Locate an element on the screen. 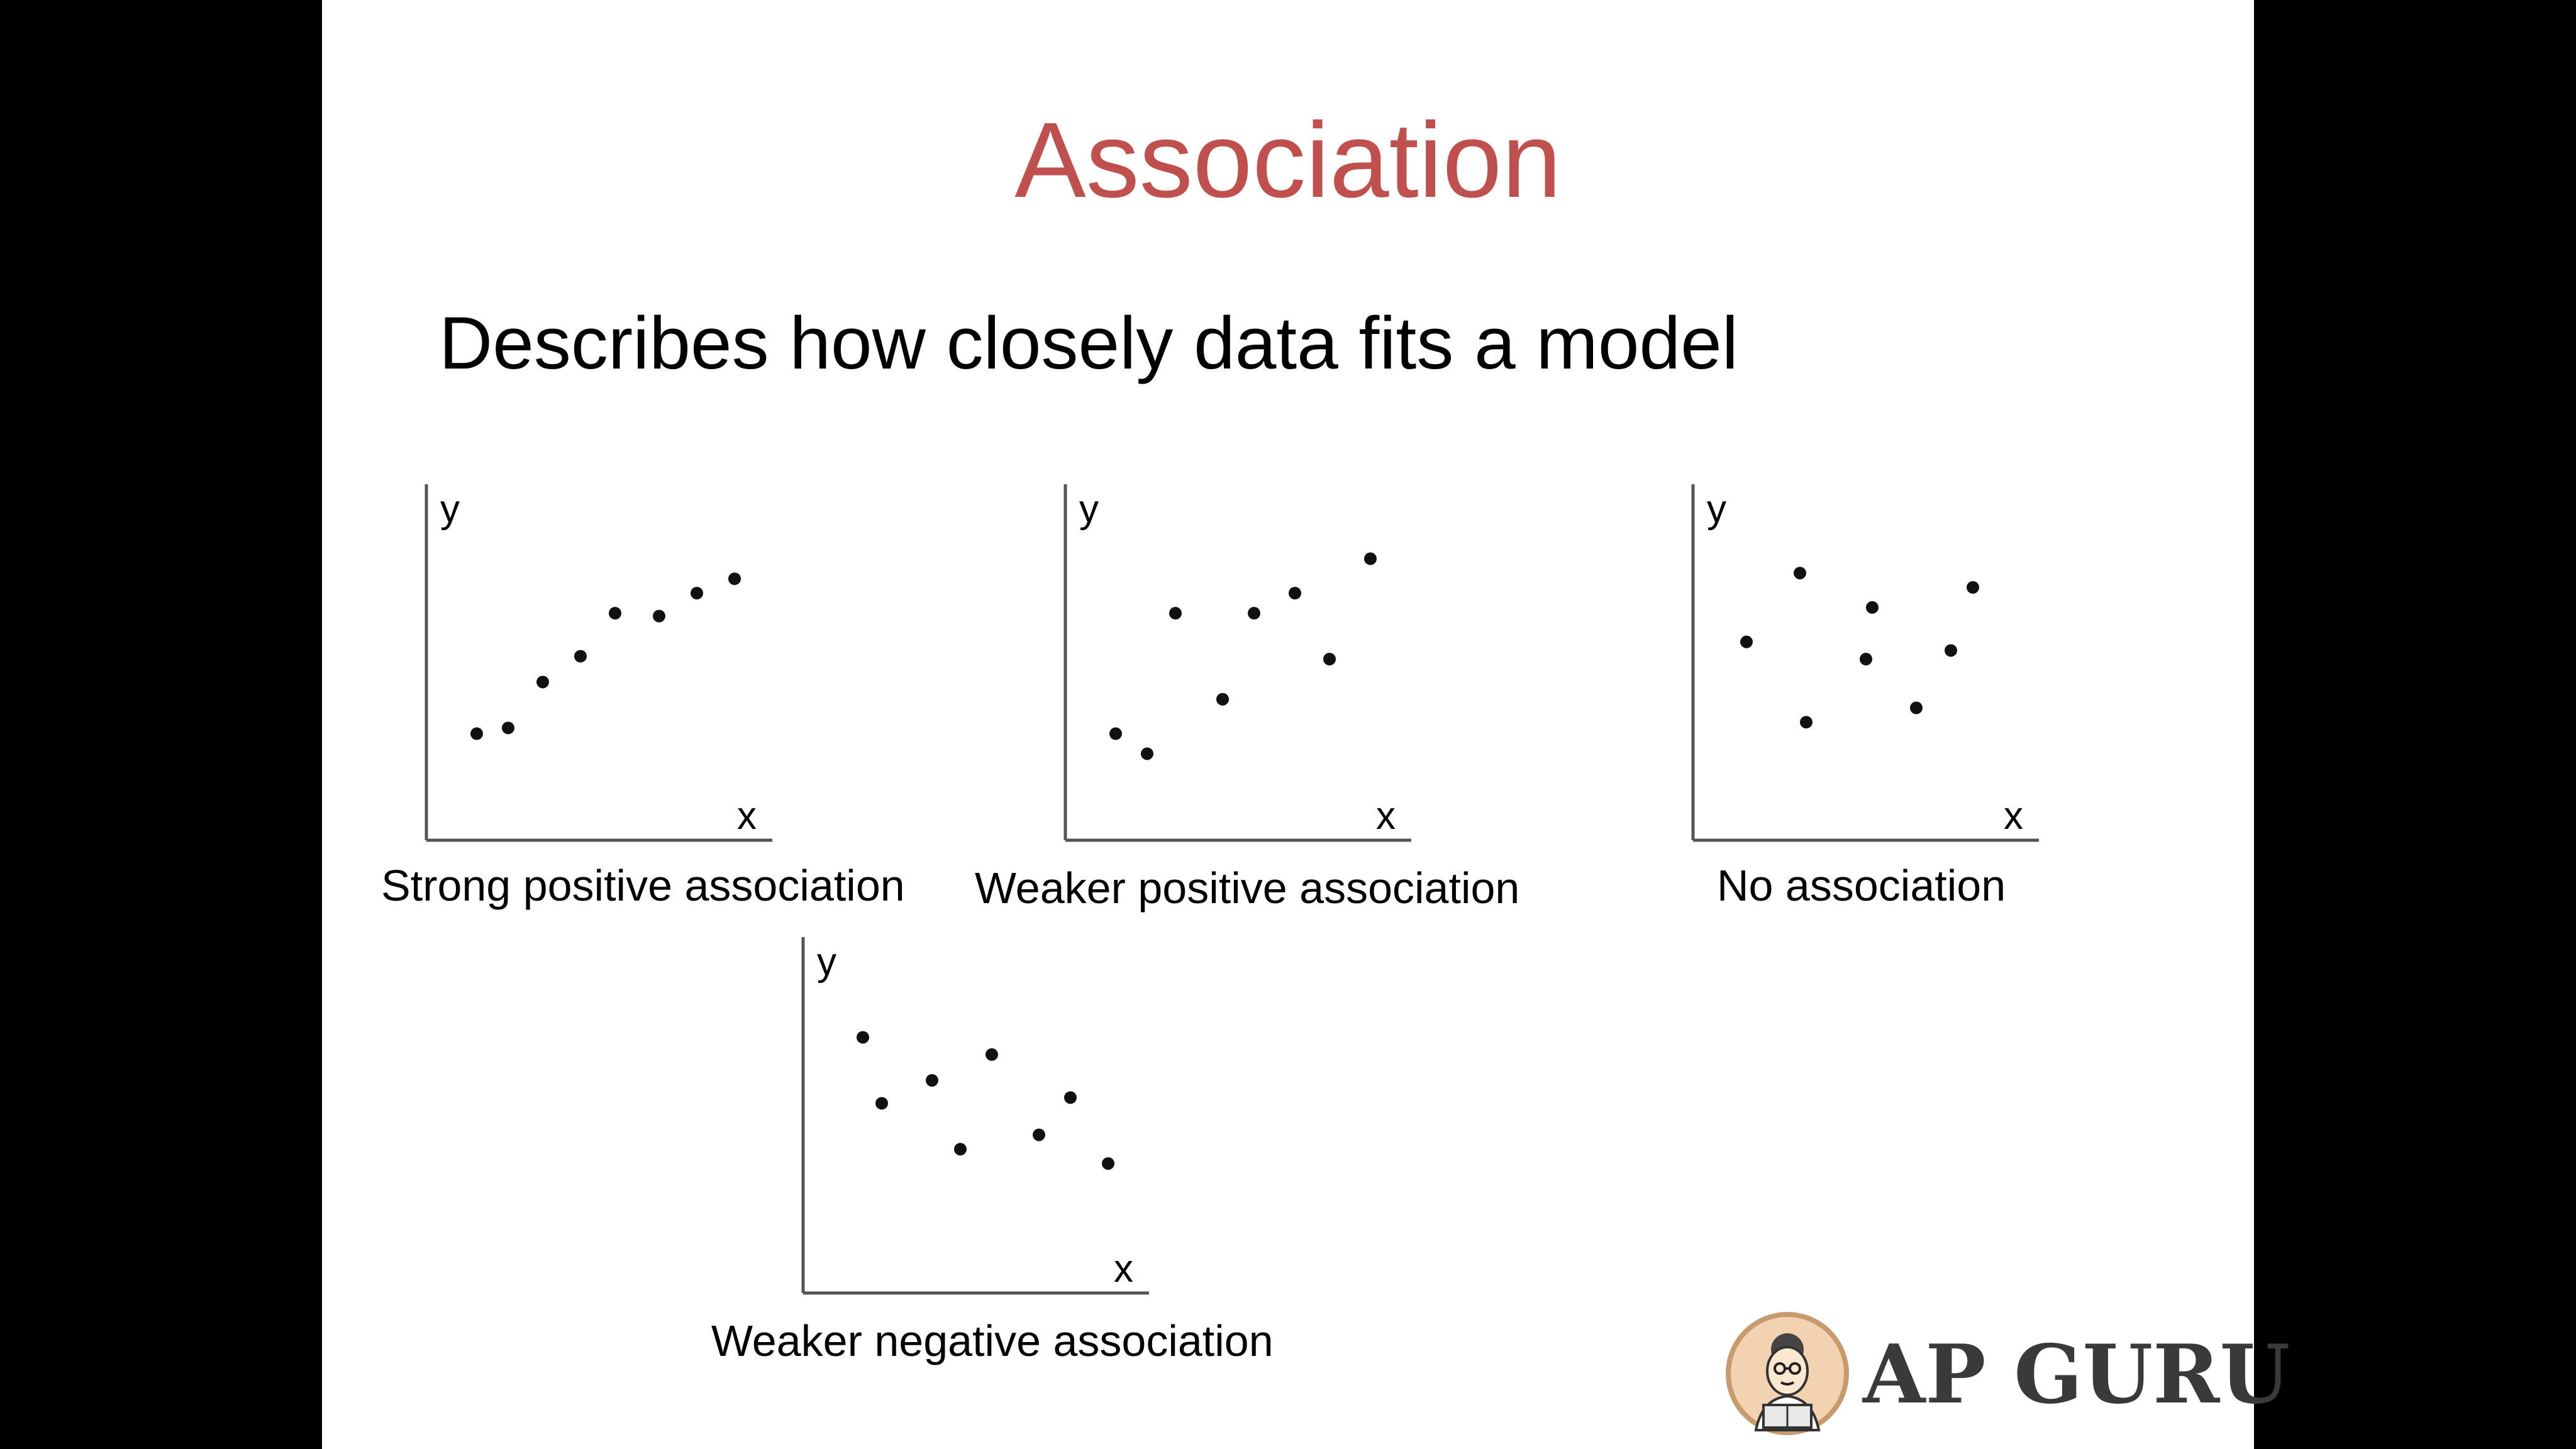  chart-caption: Weaker negative association is located at coordinates (992, 1340).